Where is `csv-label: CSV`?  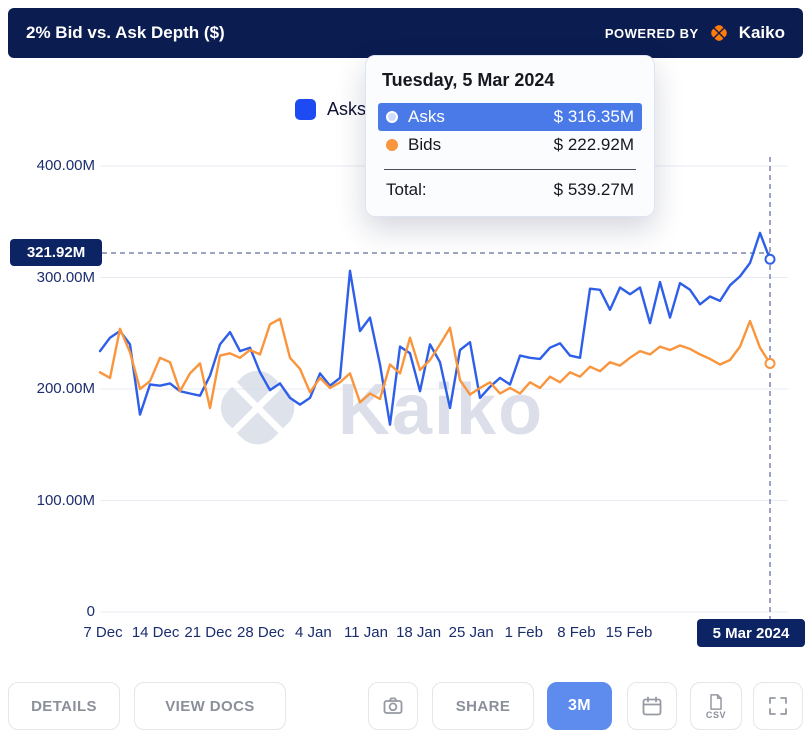
csv-label: CSV is located at coordinates (716, 714).